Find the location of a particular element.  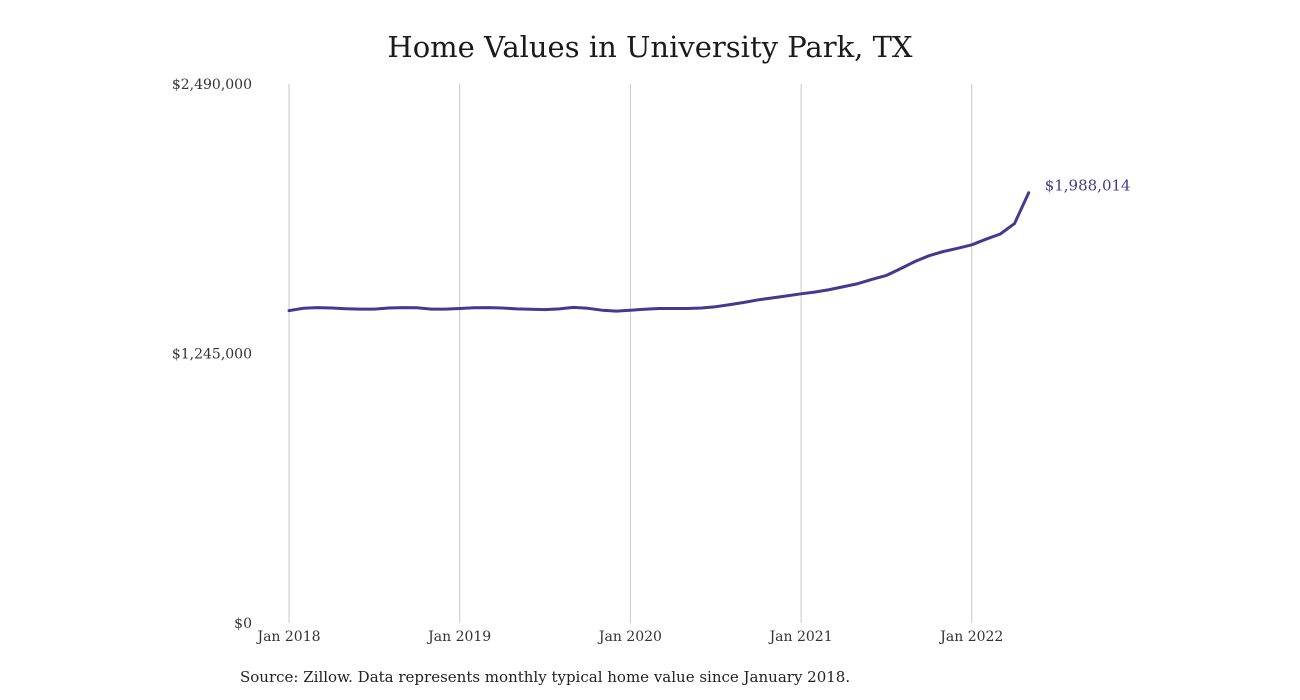

end-value-label: $1,988,014 is located at coordinates (1088, 186).